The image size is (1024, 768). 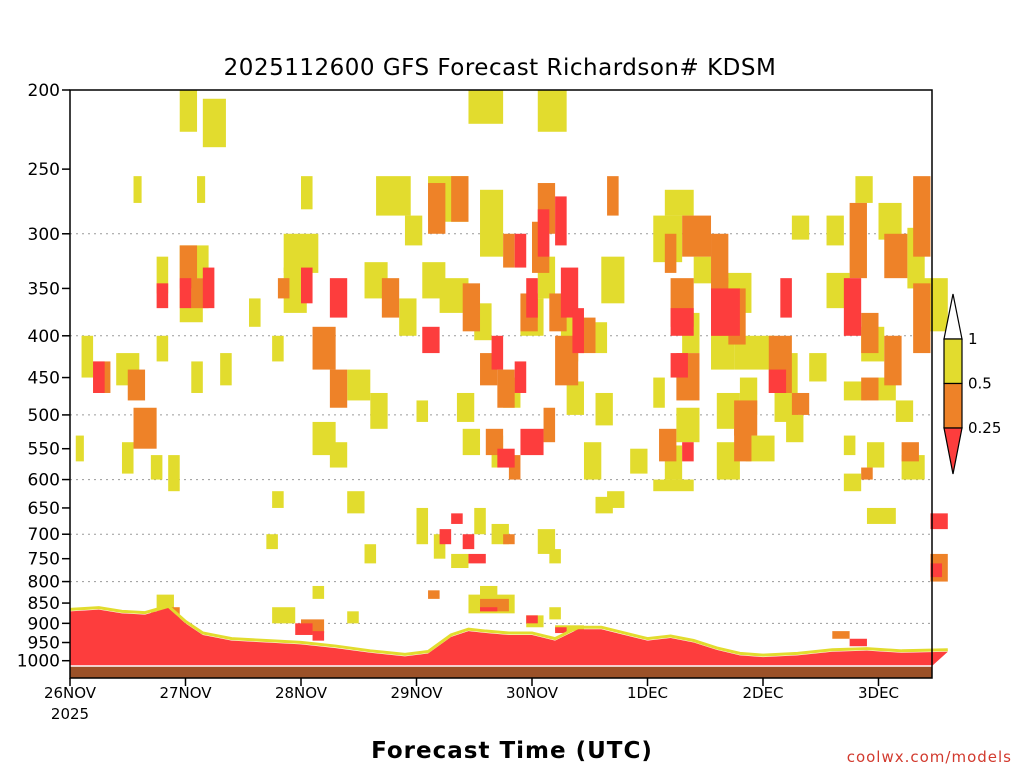 I want to click on x-tick-label: 27NOV, so click(x=185, y=693).